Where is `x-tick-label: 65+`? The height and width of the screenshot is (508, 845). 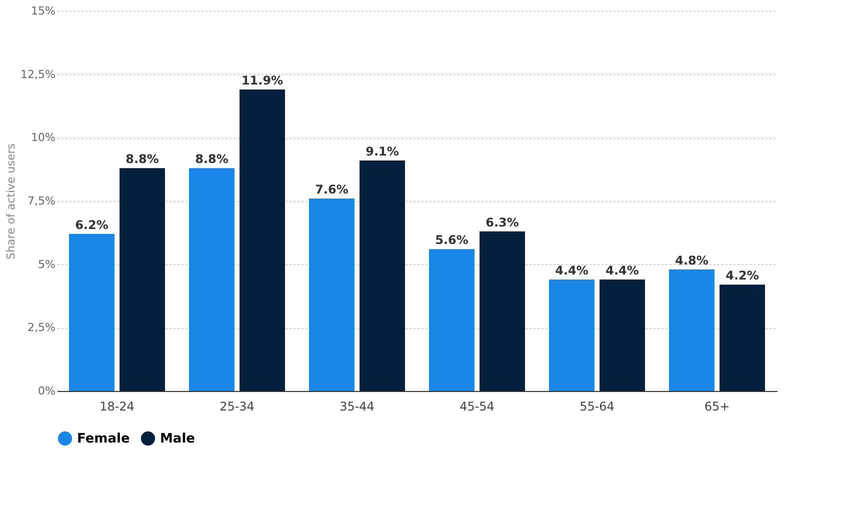
x-tick-label: 65+ is located at coordinates (717, 407).